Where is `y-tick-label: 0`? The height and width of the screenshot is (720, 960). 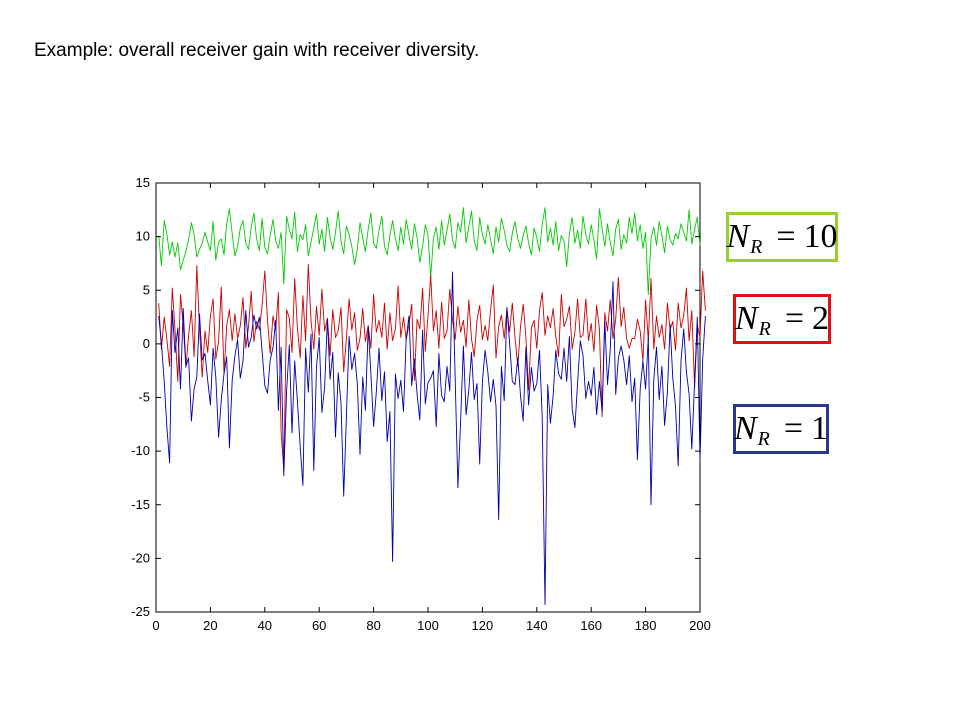
y-tick-label: 0 is located at coordinates (146, 343).